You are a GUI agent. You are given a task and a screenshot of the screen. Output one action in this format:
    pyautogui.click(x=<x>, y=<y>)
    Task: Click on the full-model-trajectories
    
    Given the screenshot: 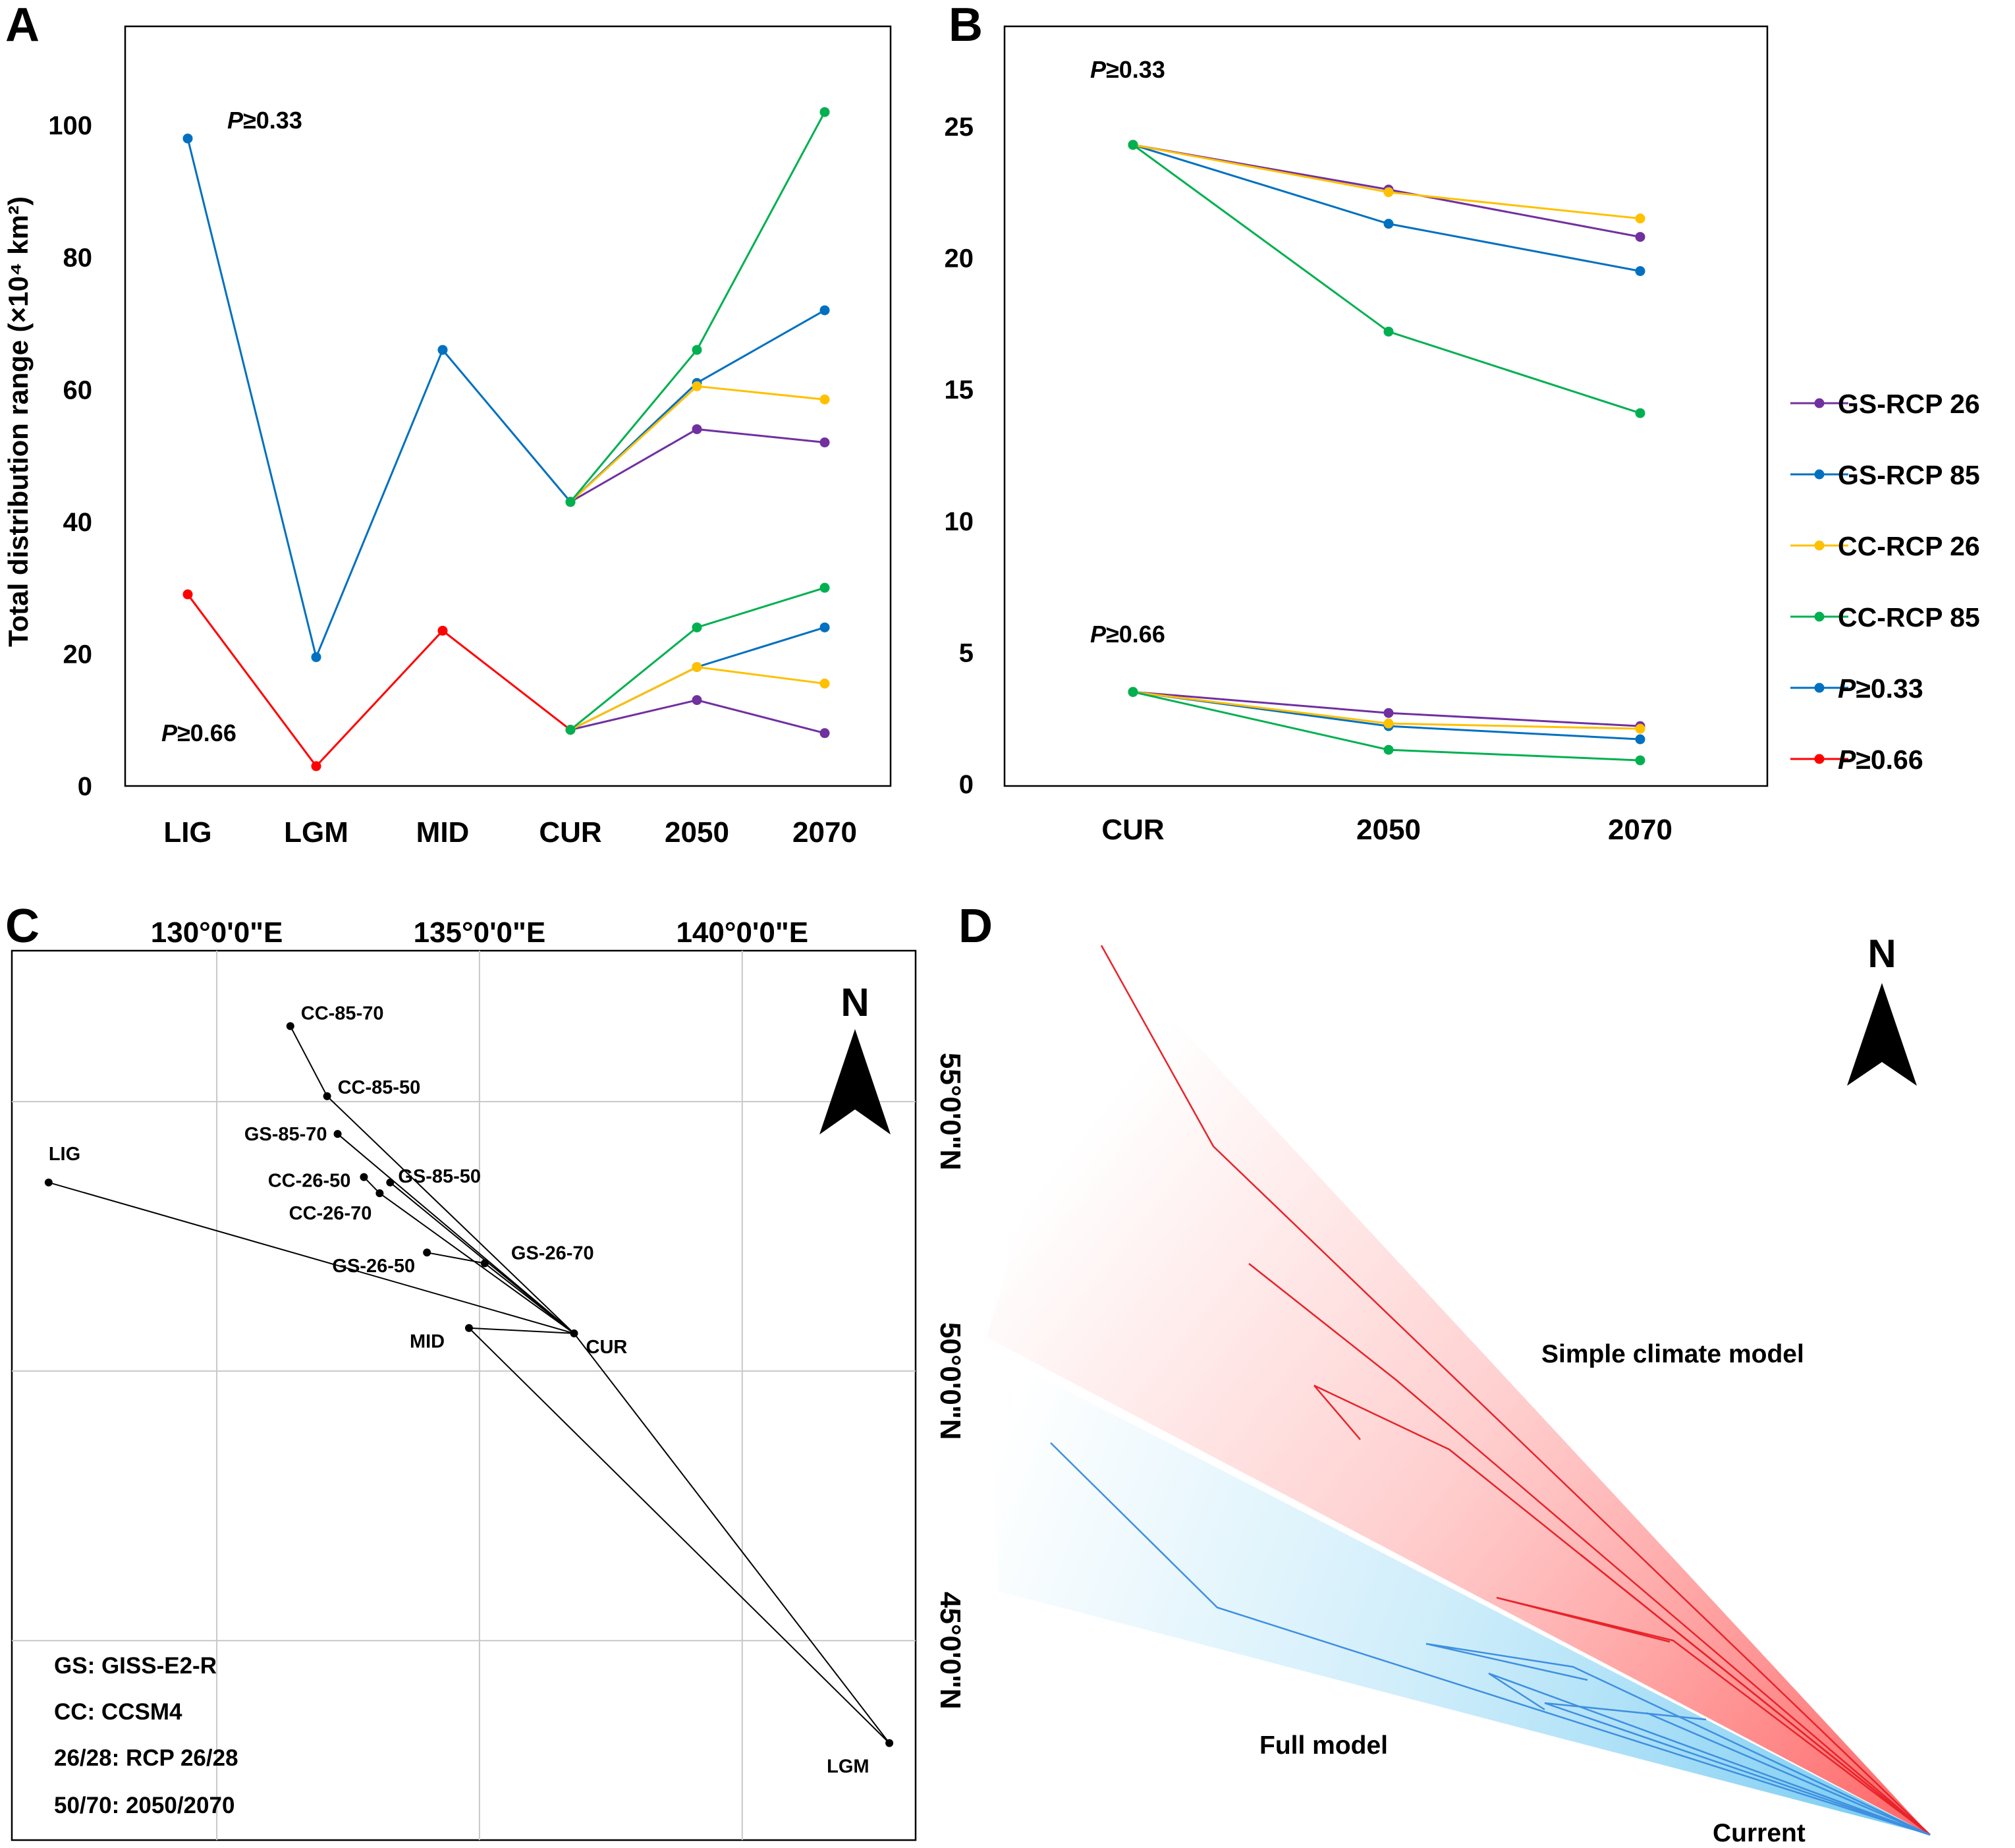 What is the action you would take?
    pyautogui.click(x=1490, y=1639)
    